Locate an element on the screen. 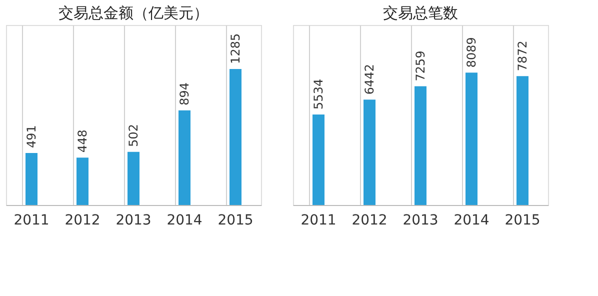  data-label: 8089 is located at coordinates (471, 52).